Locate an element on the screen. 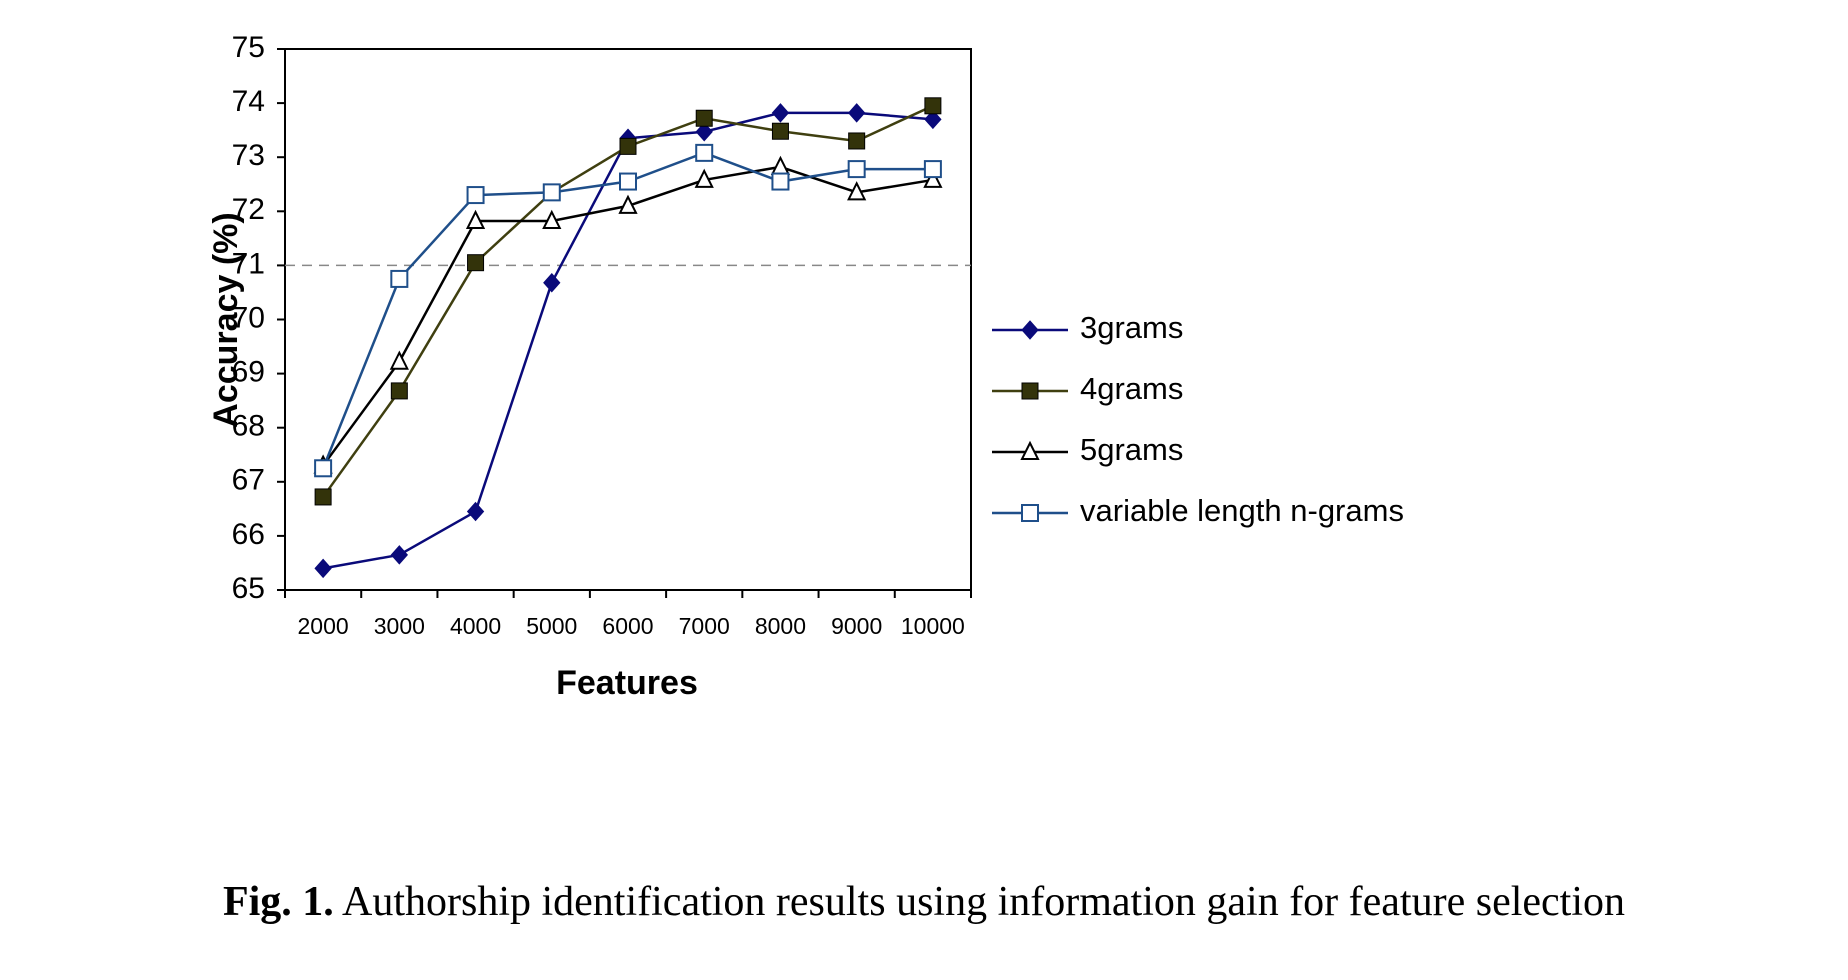  y-axis: 65 66 67 68 69 70 71 72 73 74 75 is located at coordinates (258, 318).